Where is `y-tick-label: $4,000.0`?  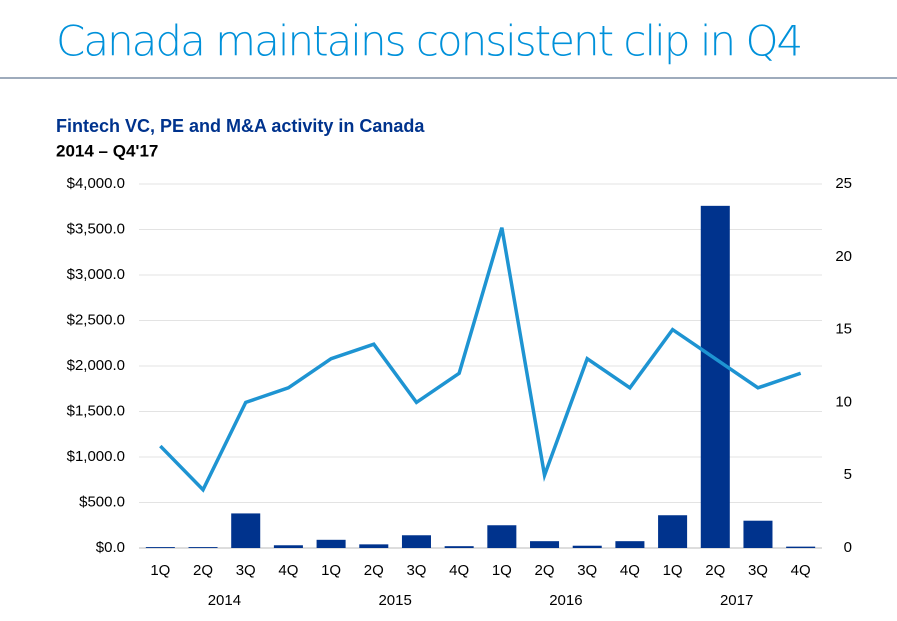
y-tick-label: $4,000.0 is located at coordinates (96, 183).